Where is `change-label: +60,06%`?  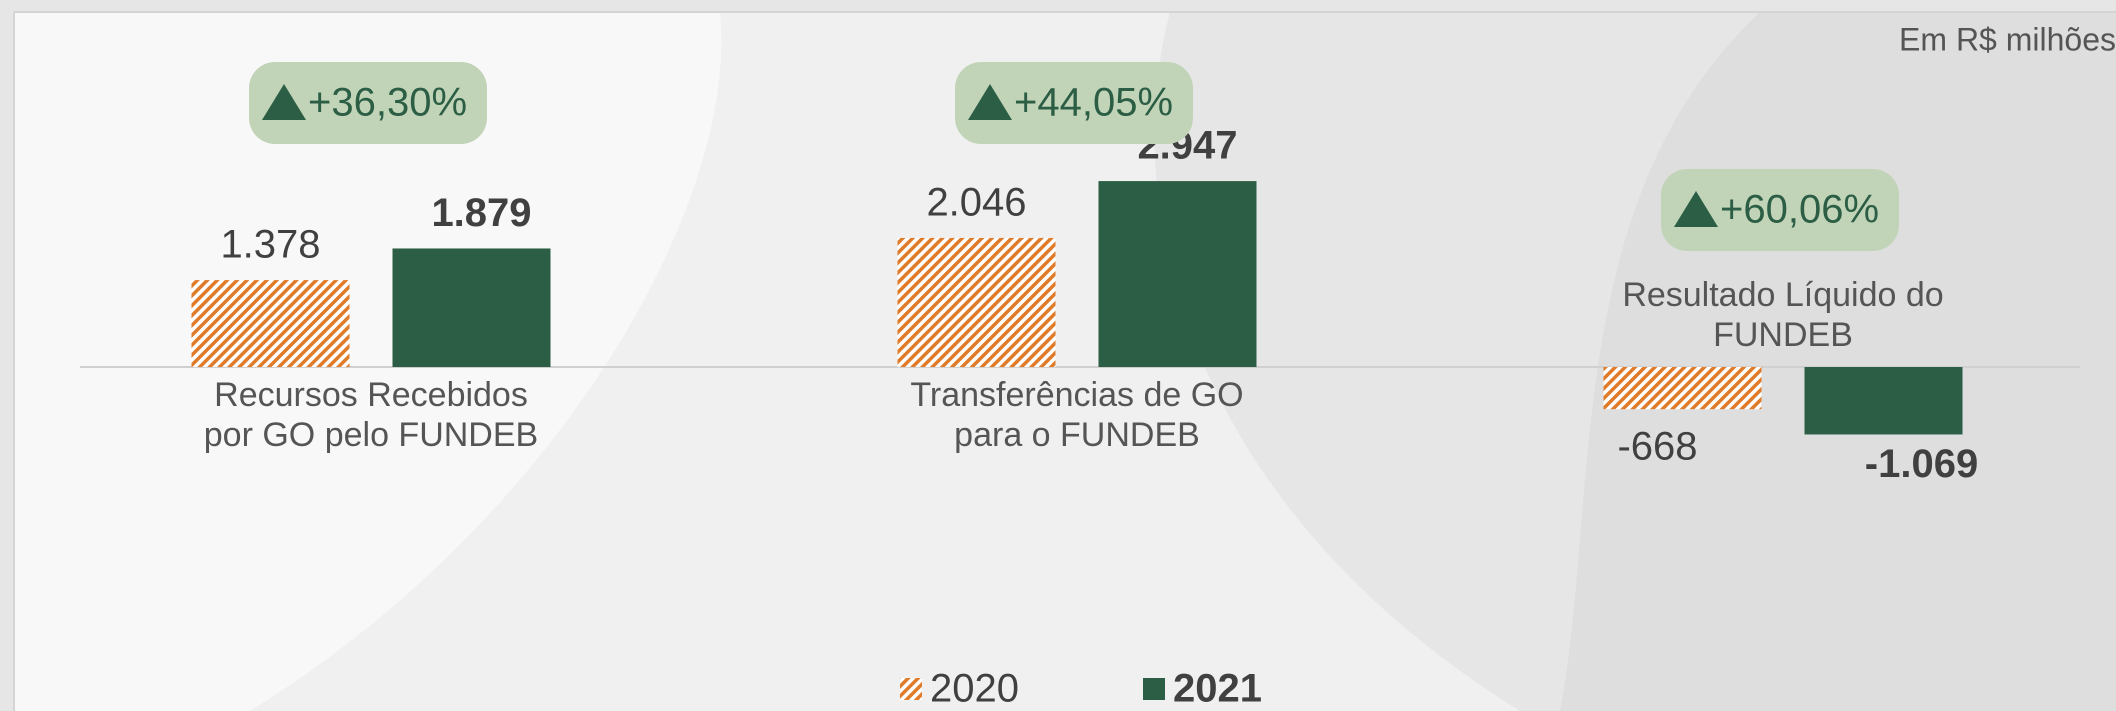
change-label: +60,06% is located at coordinates (1799, 210).